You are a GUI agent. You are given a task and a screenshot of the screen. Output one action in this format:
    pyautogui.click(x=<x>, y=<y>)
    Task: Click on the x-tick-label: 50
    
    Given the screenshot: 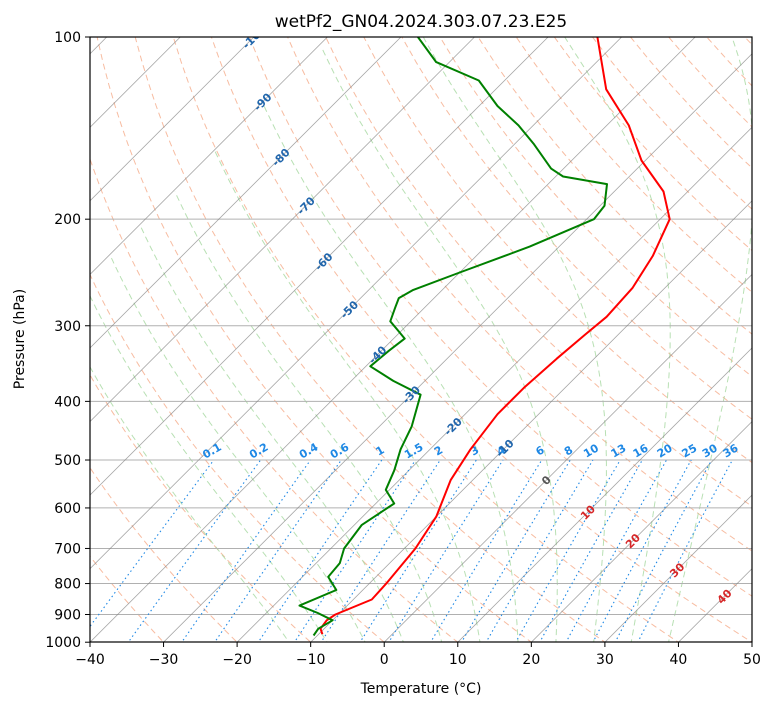 What is the action you would take?
    pyautogui.click(x=752, y=660)
    